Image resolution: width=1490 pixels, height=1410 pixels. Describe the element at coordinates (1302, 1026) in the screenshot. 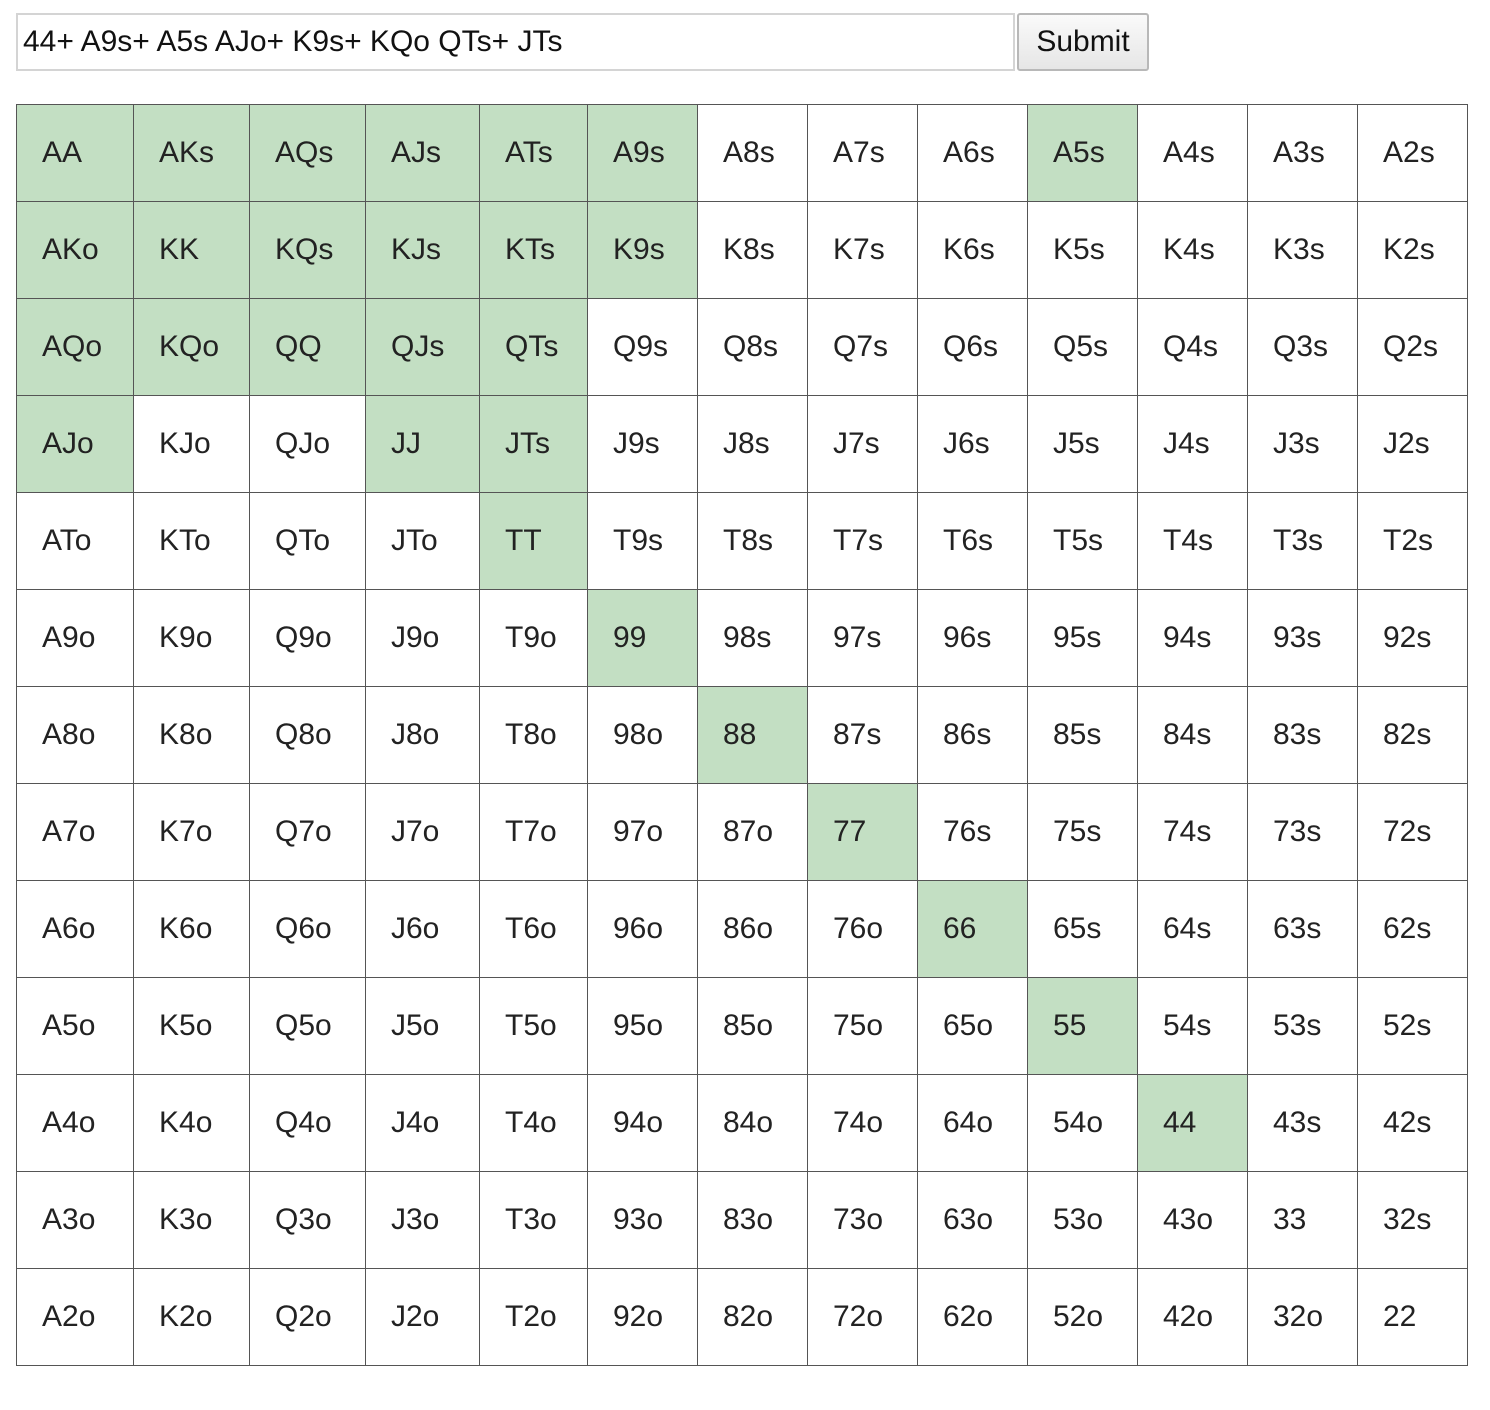

I see `hand-cell: 53s` at that location.